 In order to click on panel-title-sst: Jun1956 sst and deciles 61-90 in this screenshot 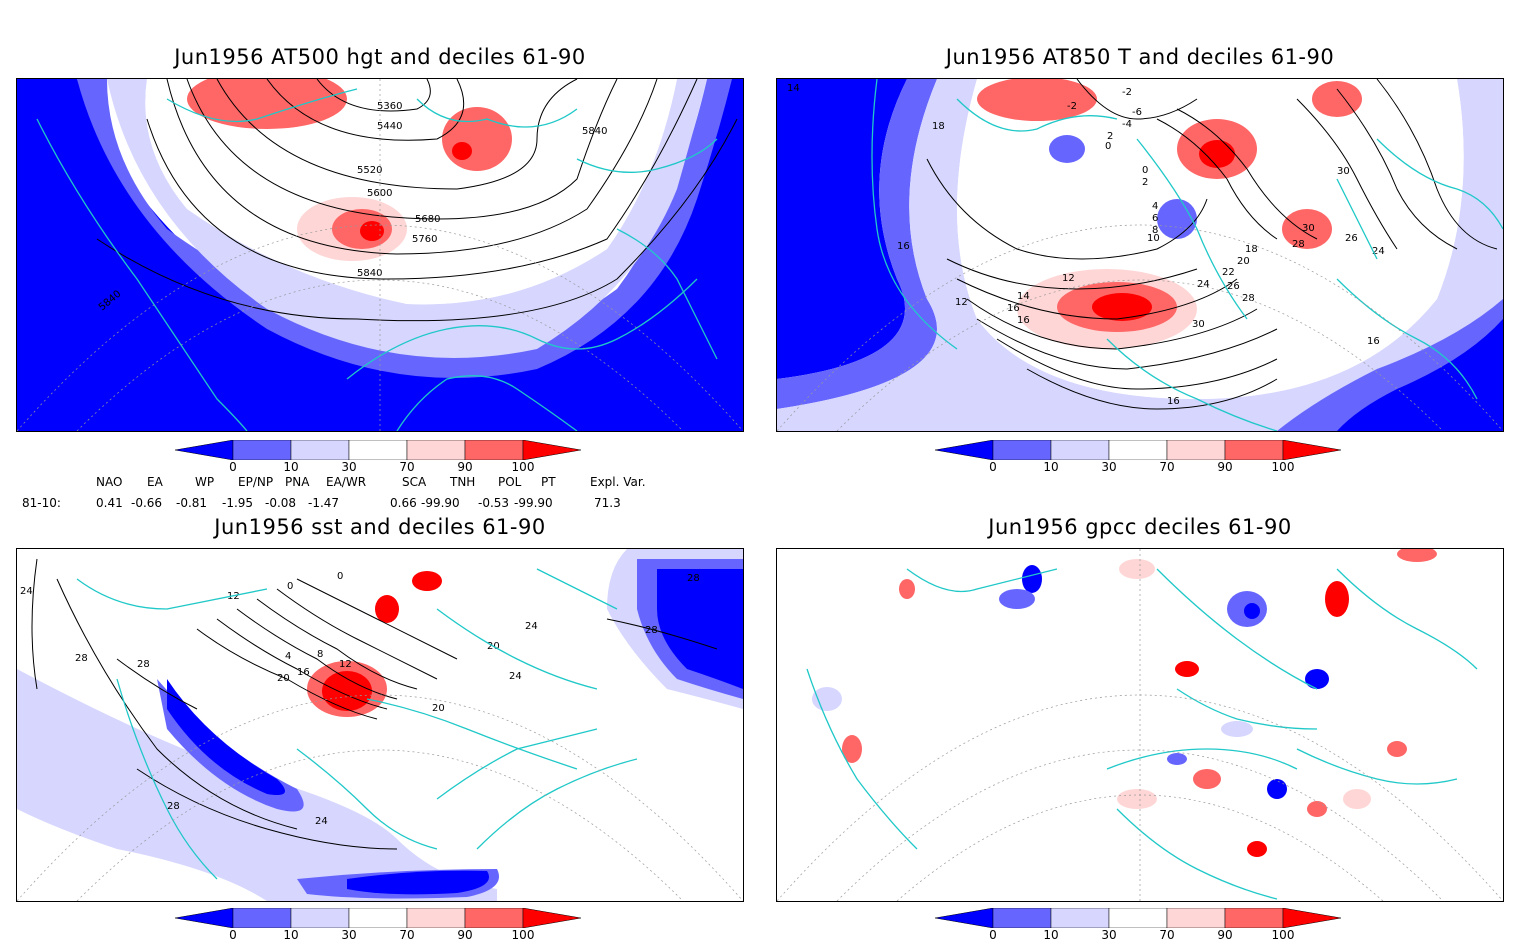, I will do `click(380, 527)`.